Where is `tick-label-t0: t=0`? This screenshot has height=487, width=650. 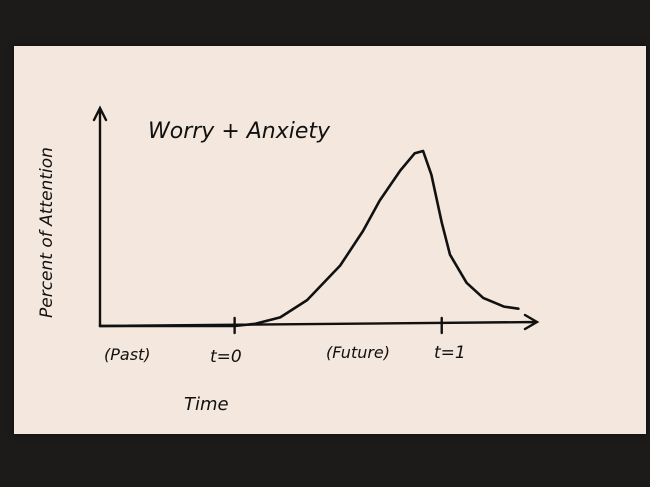
tick-label-t0: t=0 is located at coordinates (226, 357).